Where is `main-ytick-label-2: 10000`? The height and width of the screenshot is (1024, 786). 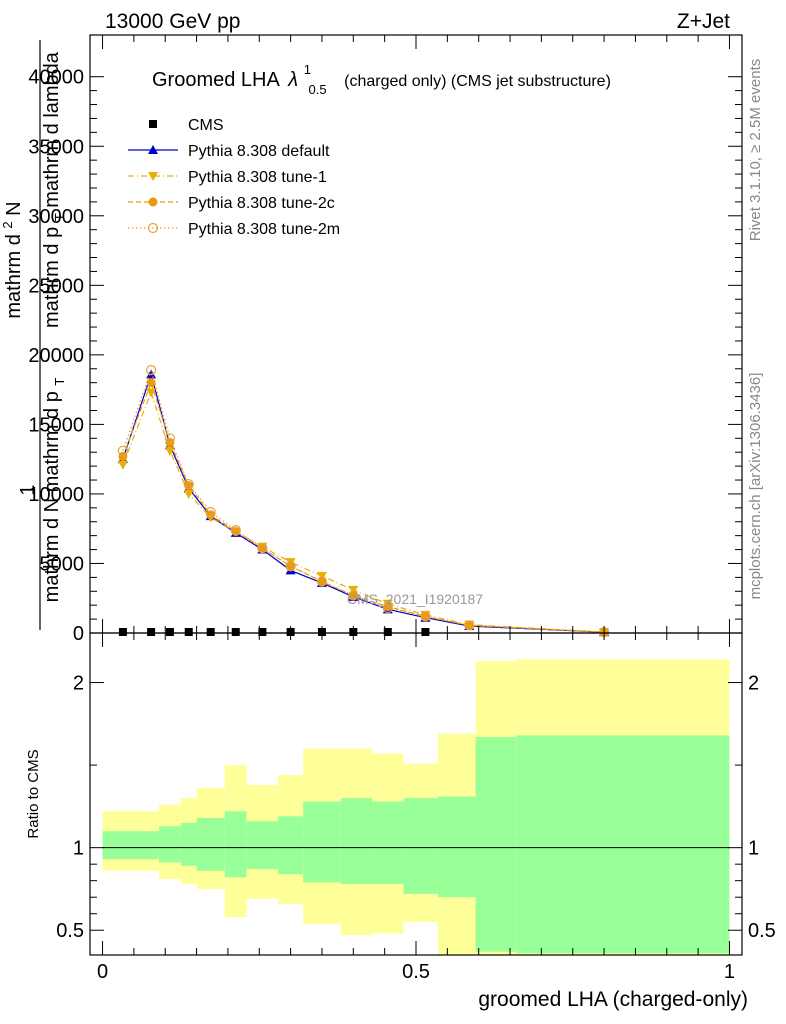
main-ytick-label-2: 10000 is located at coordinates (56, 495).